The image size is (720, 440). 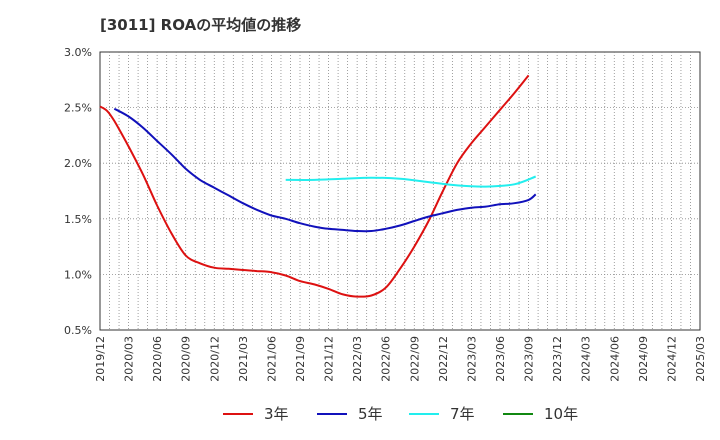 What do you see at coordinates (276, 414) in the screenshot?
I see `legend-label-0: 3年` at bounding box center [276, 414].